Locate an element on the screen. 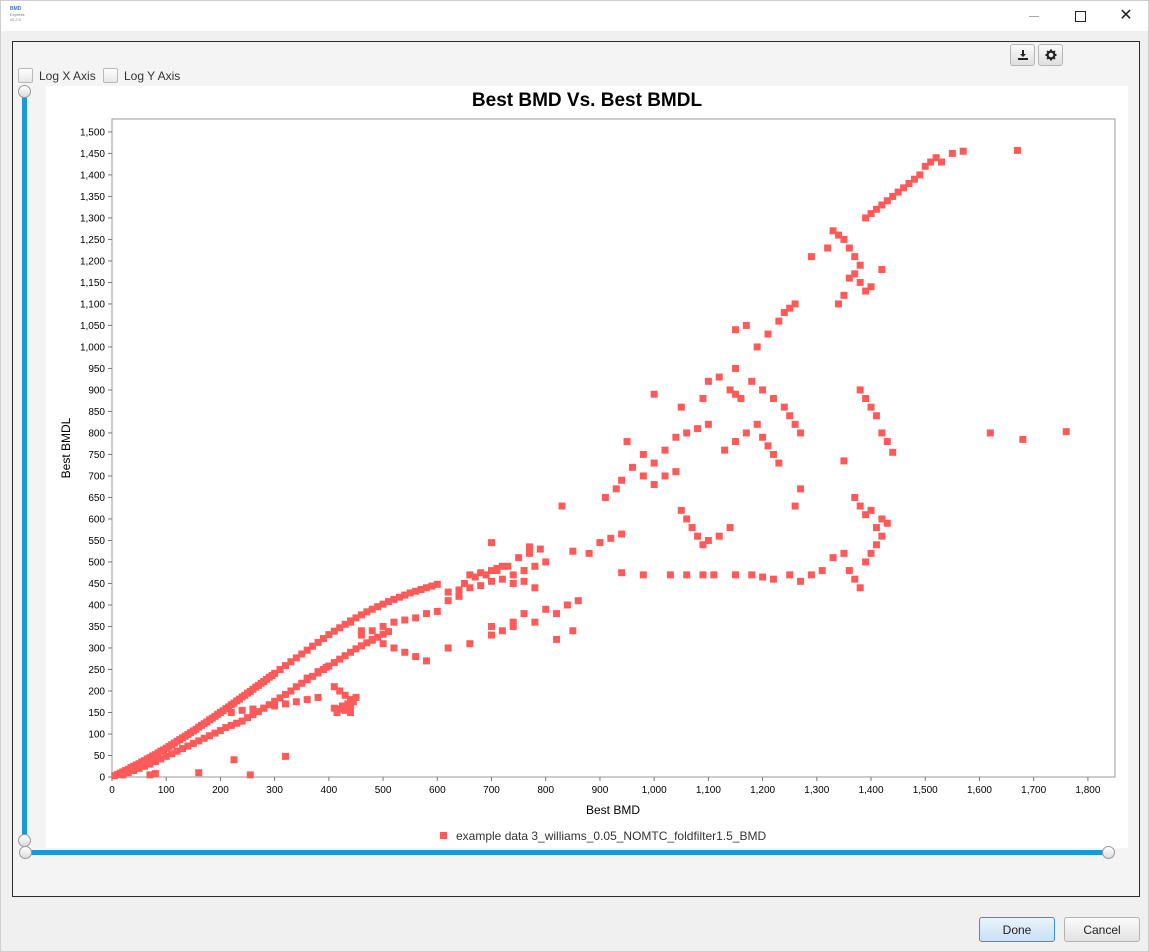 This screenshot has width=1149, height=952. close-button: ✕ is located at coordinates (1126, 16).